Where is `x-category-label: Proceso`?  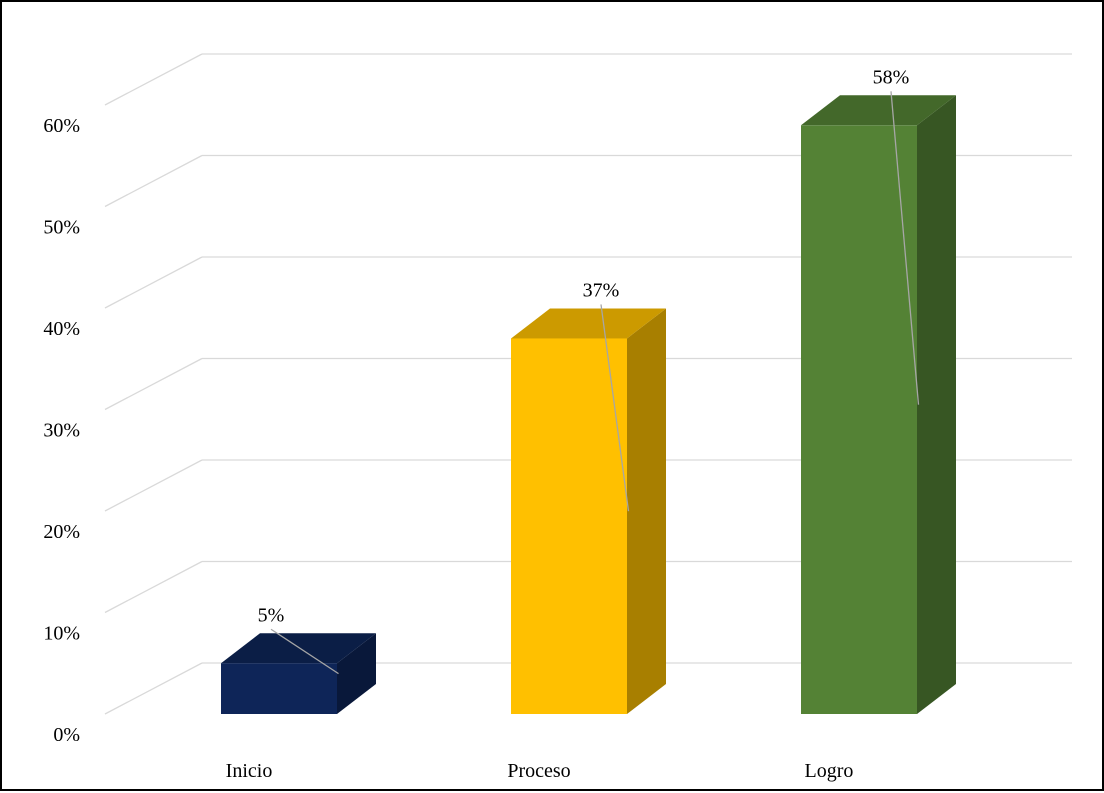
x-category-label: Proceso is located at coordinates (538, 771).